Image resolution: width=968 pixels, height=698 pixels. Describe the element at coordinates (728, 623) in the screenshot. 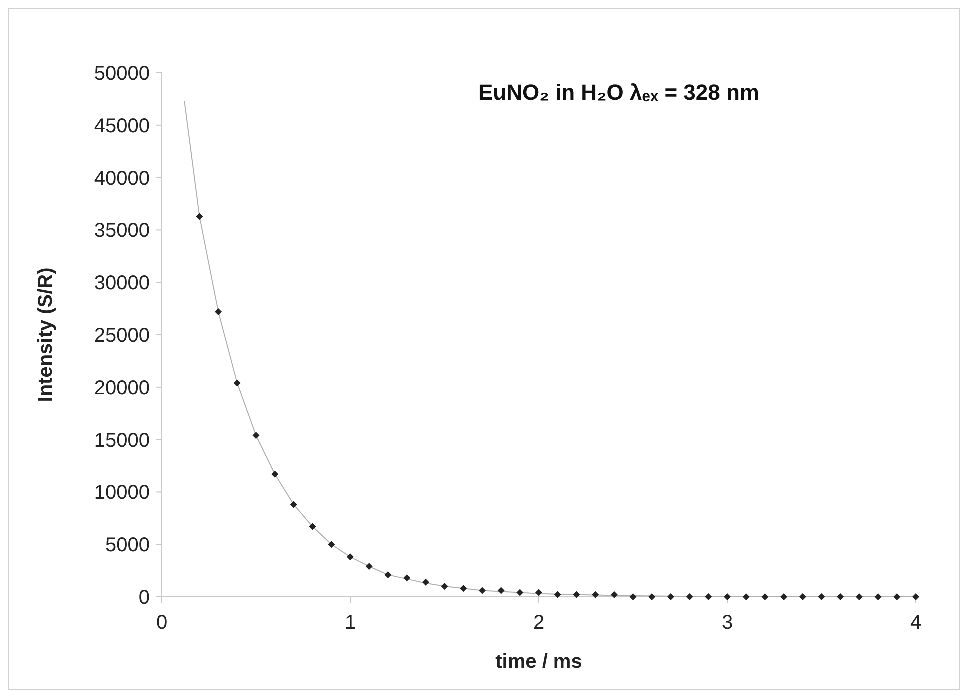

I see `x-tick-label: 3` at that location.